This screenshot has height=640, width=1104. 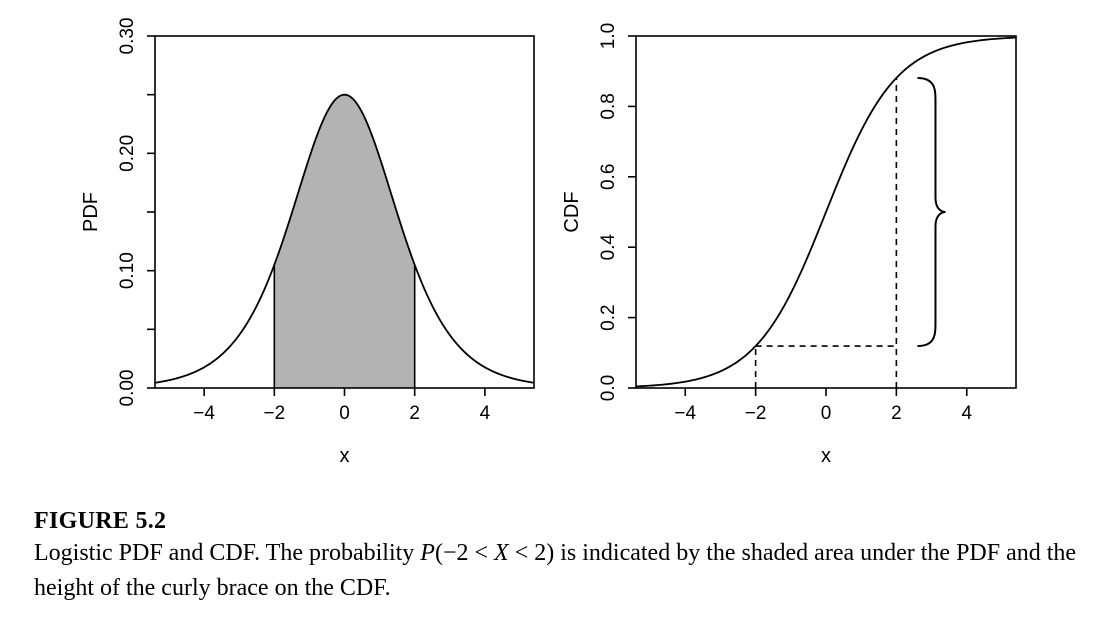 I want to click on cdf-x-tick-label: −2, so click(x=756, y=413).